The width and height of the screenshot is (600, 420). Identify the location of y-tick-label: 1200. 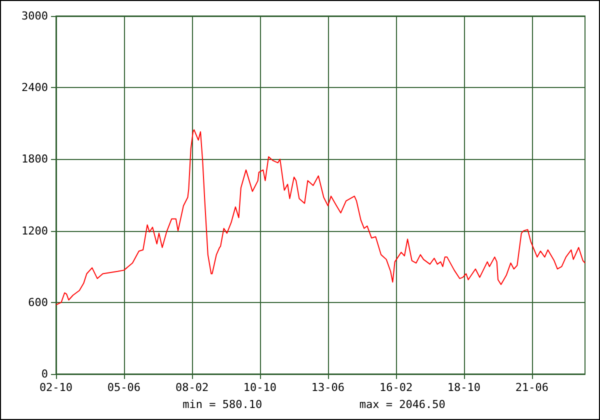
(35, 231).